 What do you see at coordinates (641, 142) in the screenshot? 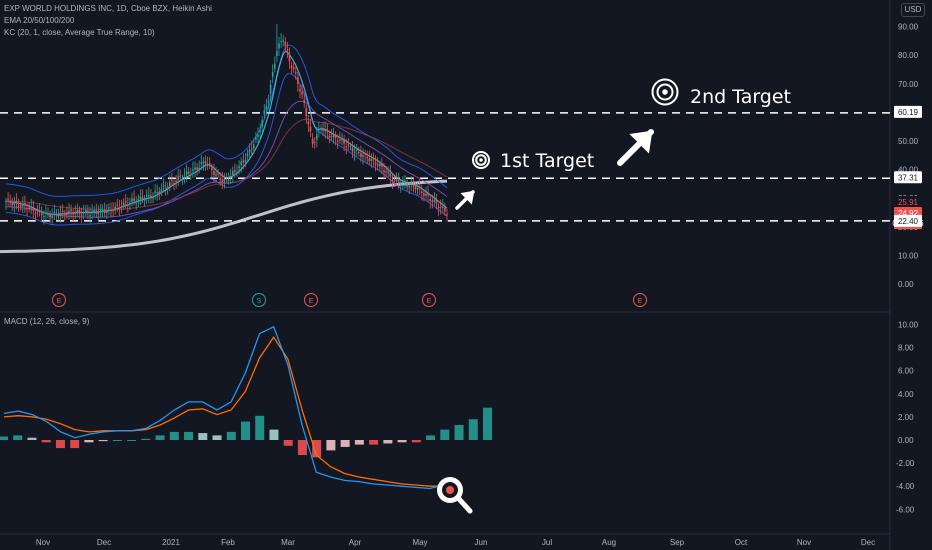
I see `arrow-head` at bounding box center [641, 142].